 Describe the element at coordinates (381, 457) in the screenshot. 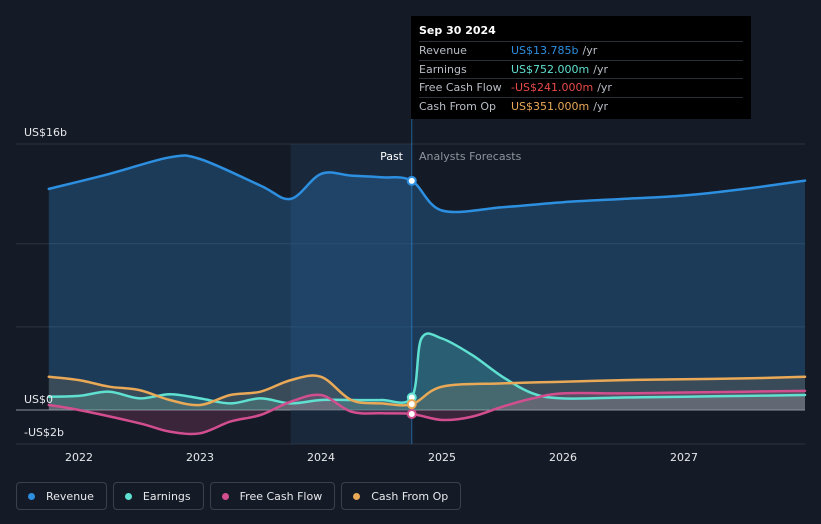

I see `x-axis-ticks: 2022 2023 2024 2025 2026 2027` at that location.